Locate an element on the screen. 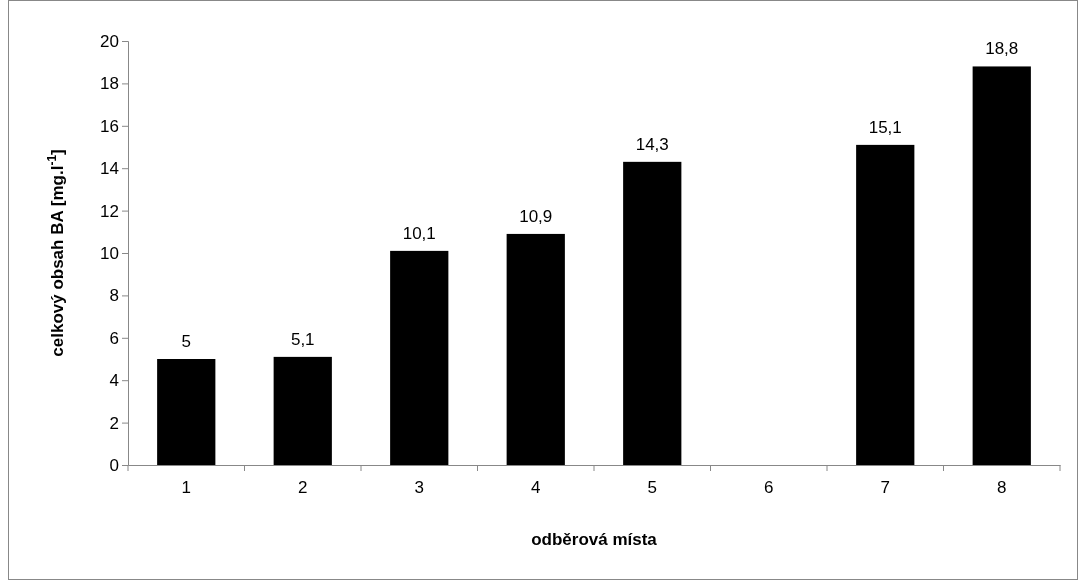  data-label: 10,1 is located at coordinates (419, 233).